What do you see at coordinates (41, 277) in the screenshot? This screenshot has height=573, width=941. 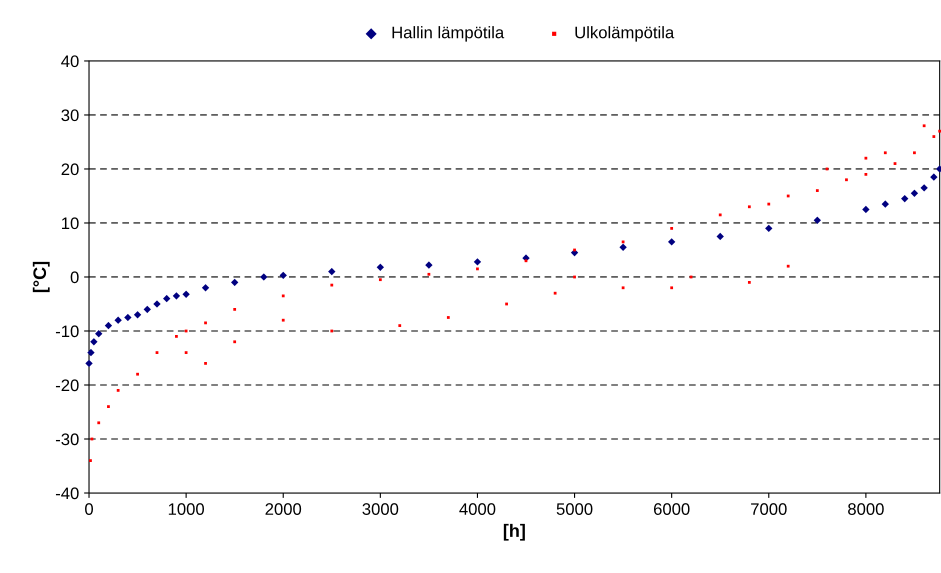 I see `y-axis-title: [°C]` at bounding box center [41, 277].